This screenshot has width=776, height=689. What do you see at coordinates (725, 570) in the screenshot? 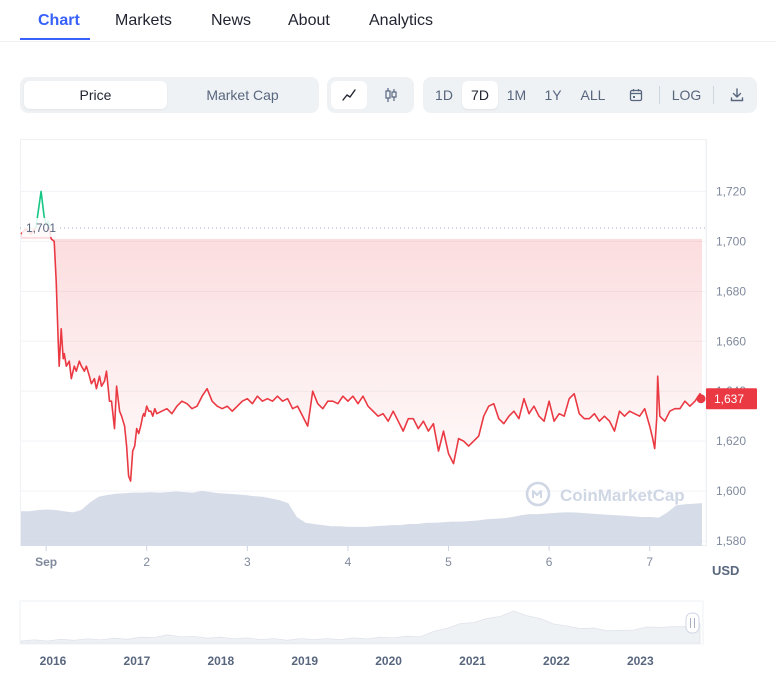
I see `currency-unit-label: USD` at bounding box center [725, 570].